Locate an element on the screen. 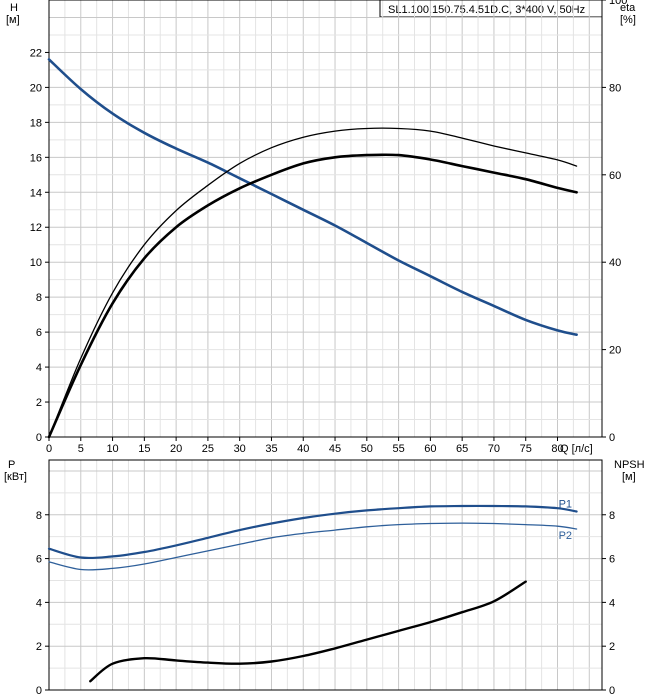  x-tick-label: 60 is located at coordinates (430, 449).